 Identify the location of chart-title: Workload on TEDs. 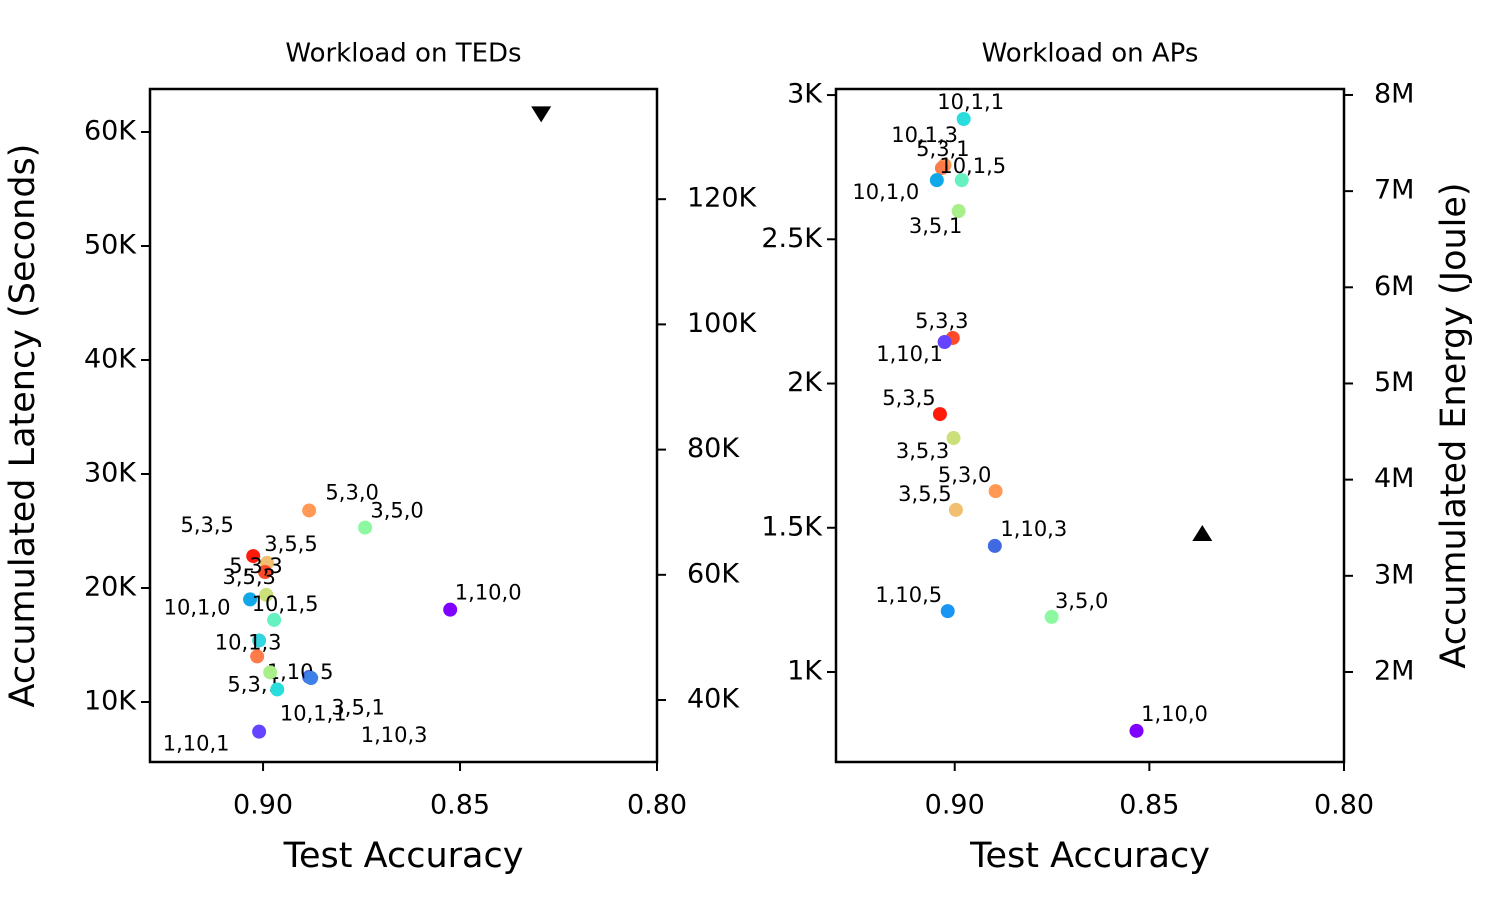
(403, 54).